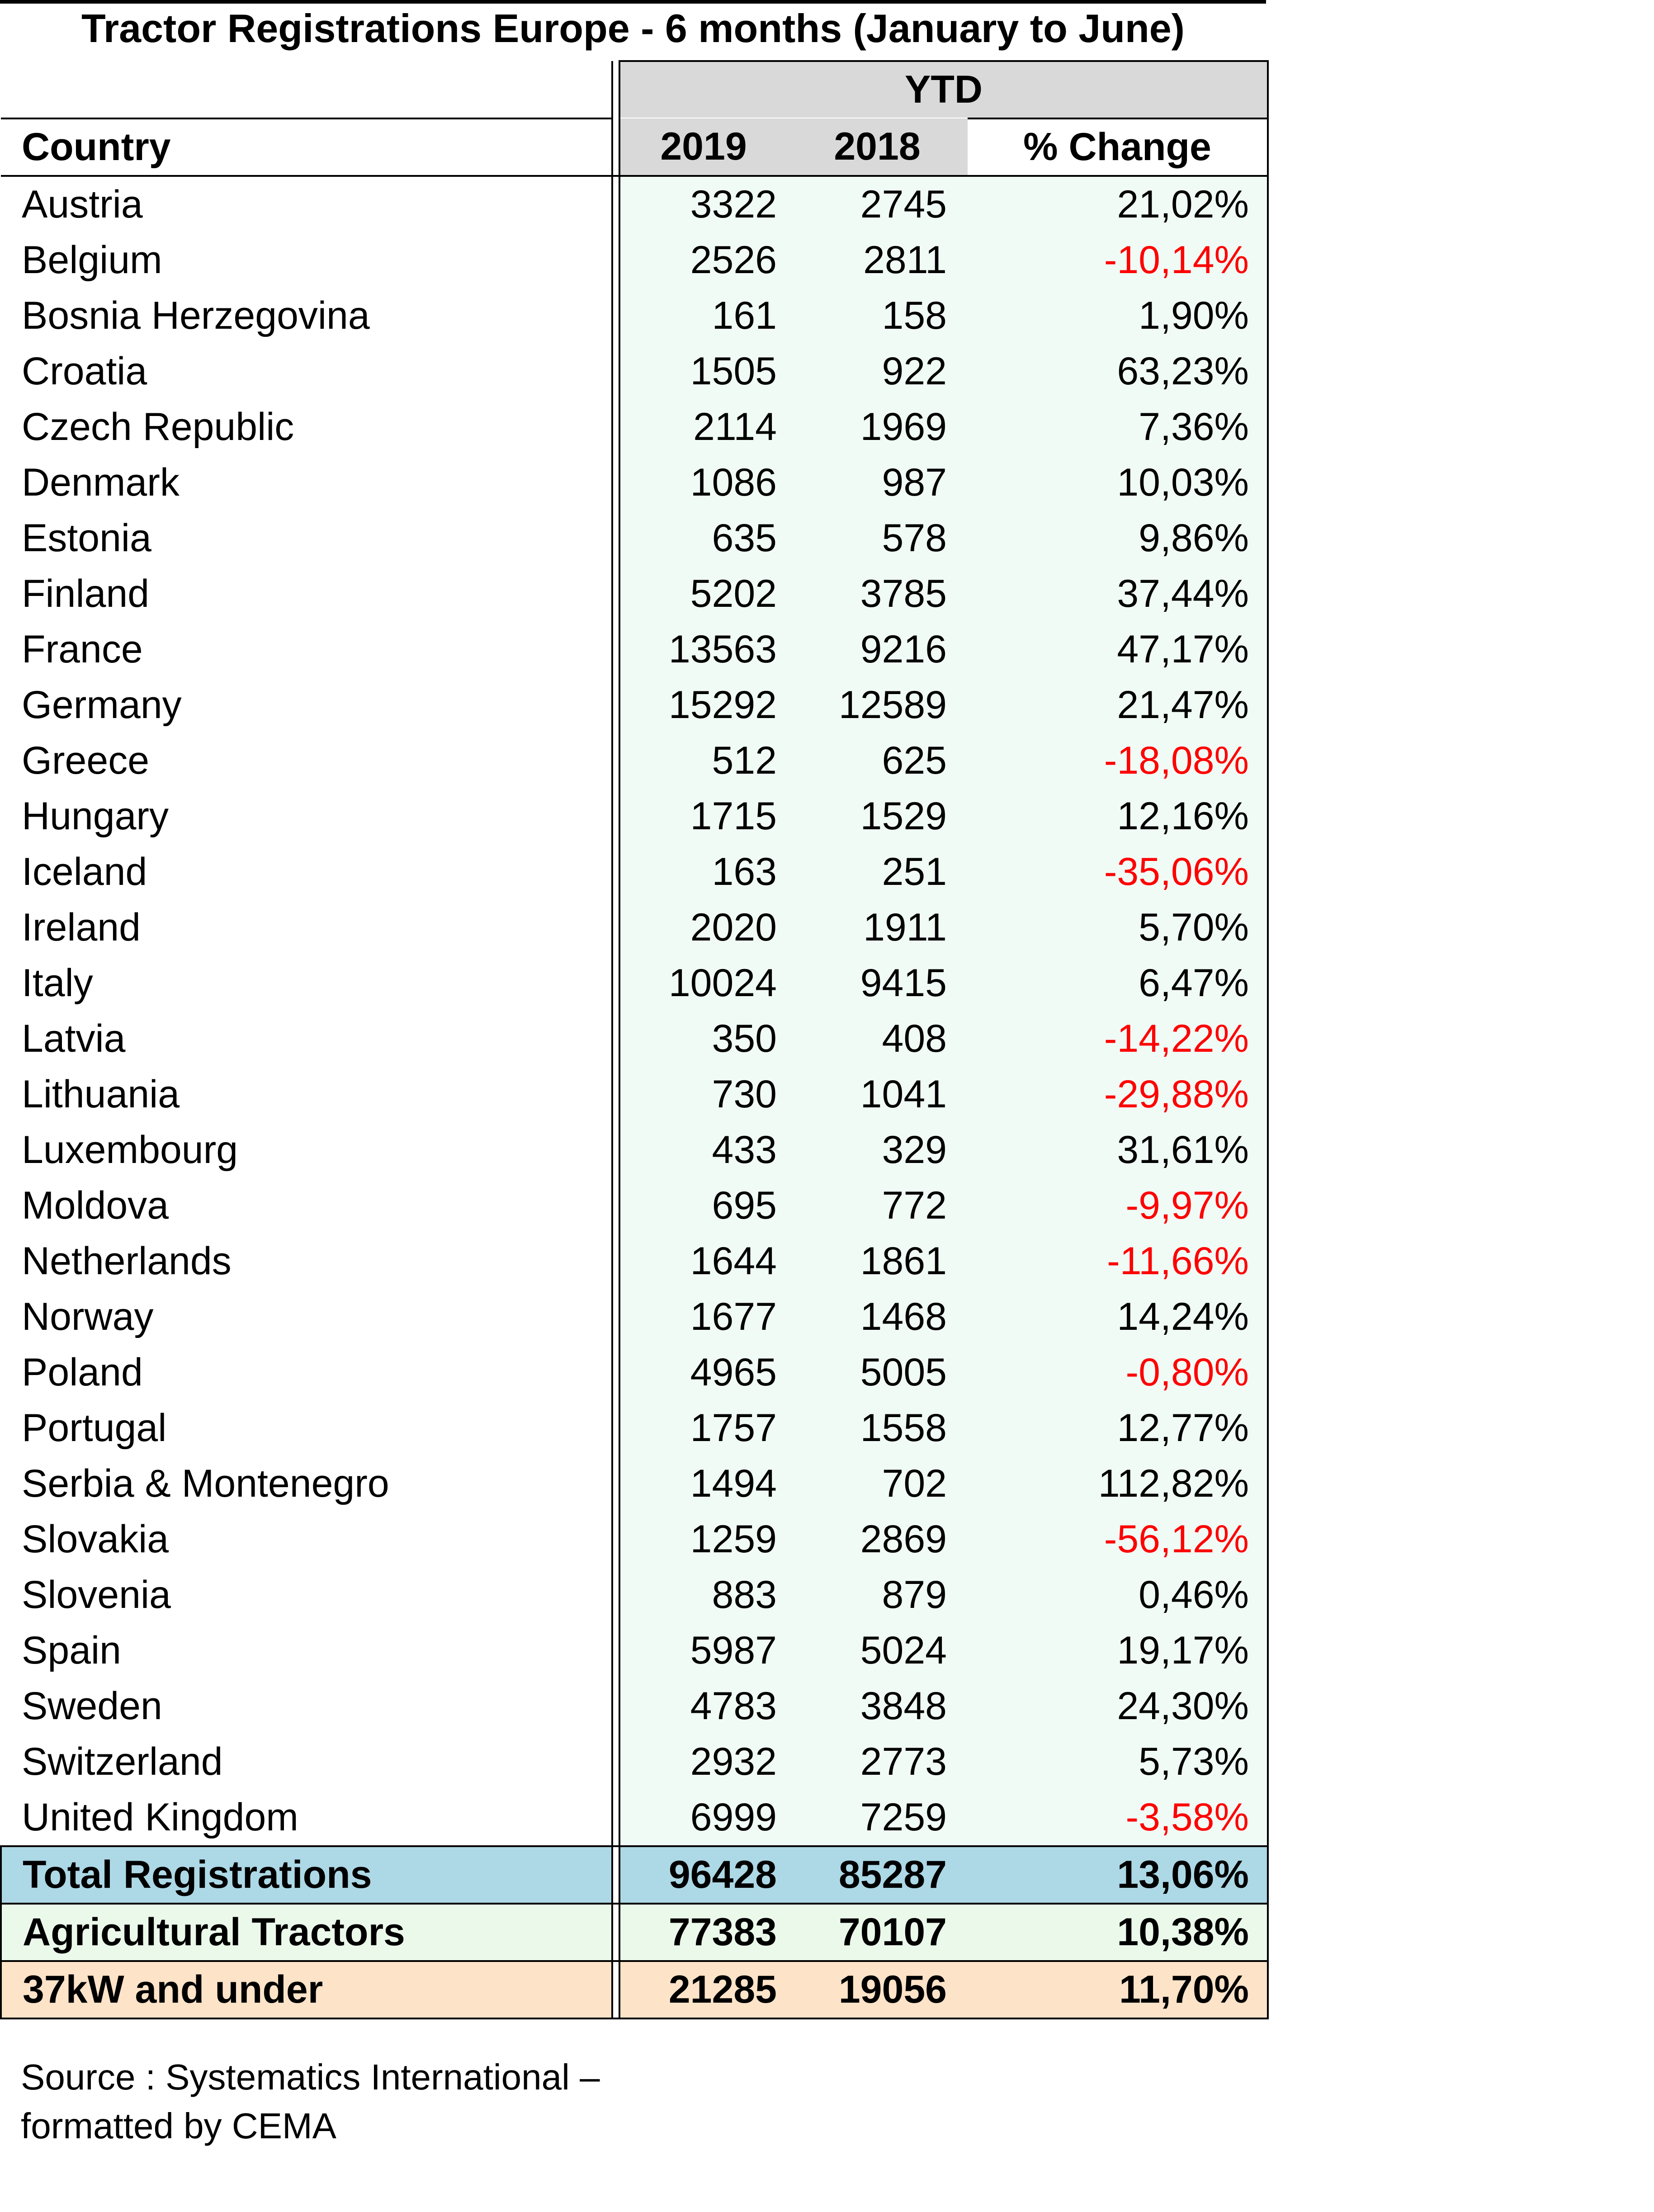  I want to click on table-row: France 13563 9216 47,17%, so click(635, 650).